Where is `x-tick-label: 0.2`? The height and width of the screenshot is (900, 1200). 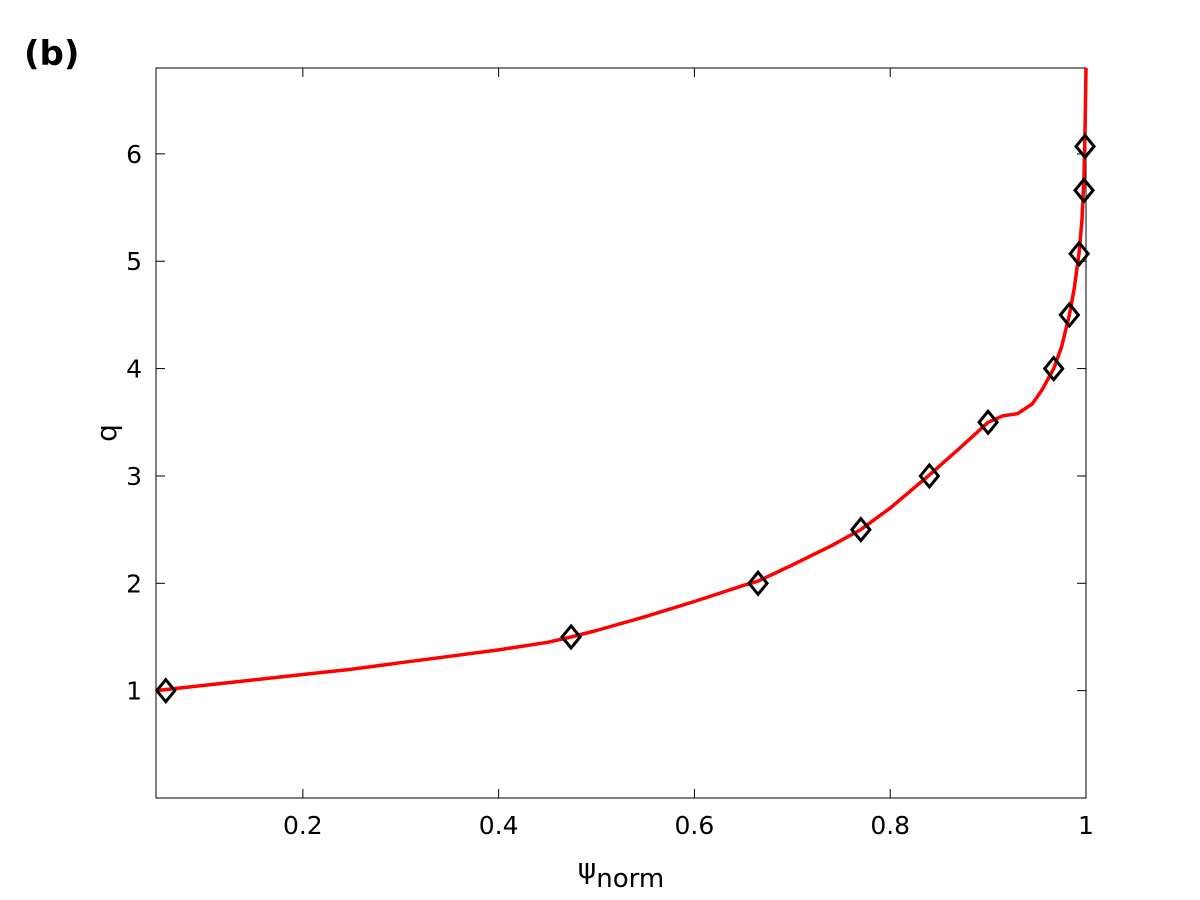 x-tick-label: 0.2 is located at coordinates (303, 825).